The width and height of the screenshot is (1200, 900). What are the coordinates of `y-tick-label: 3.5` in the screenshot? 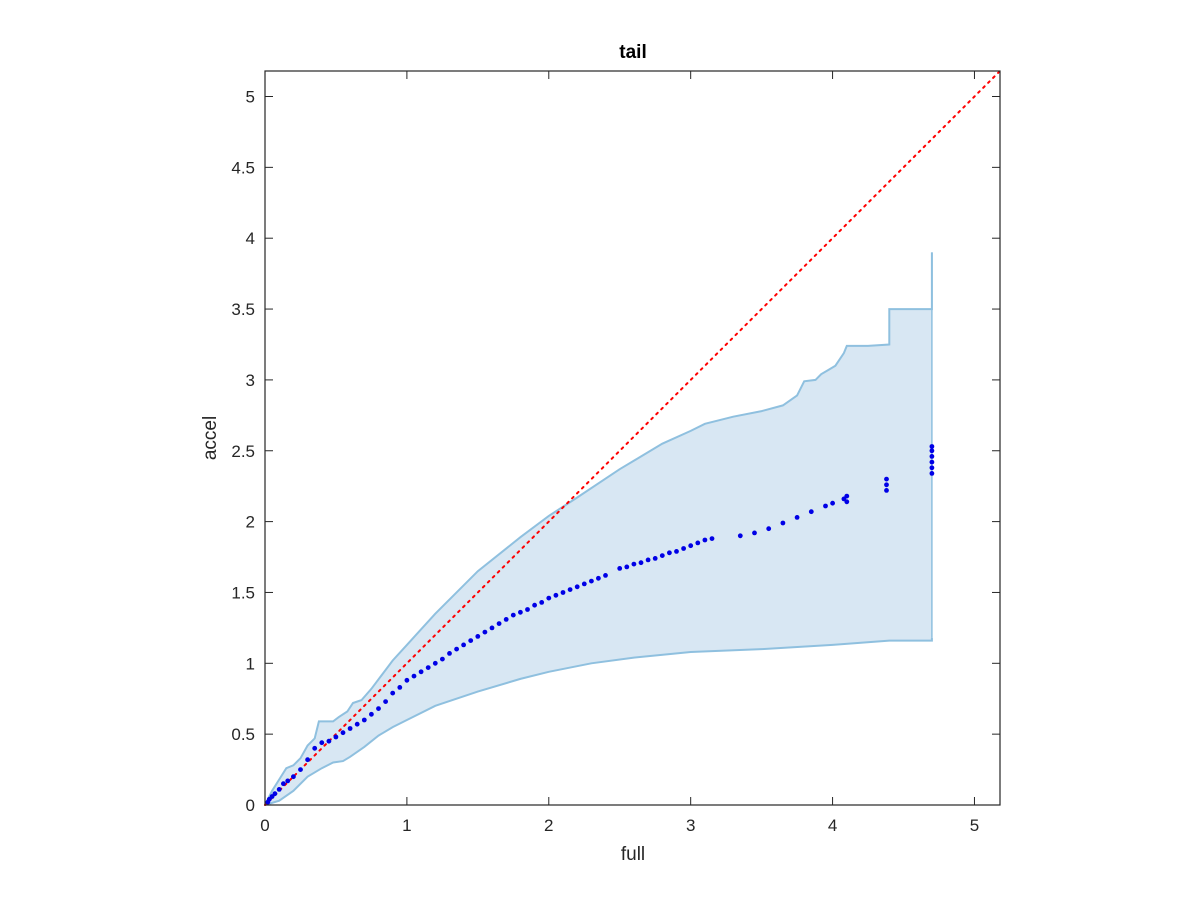 It's located at (243, 309).